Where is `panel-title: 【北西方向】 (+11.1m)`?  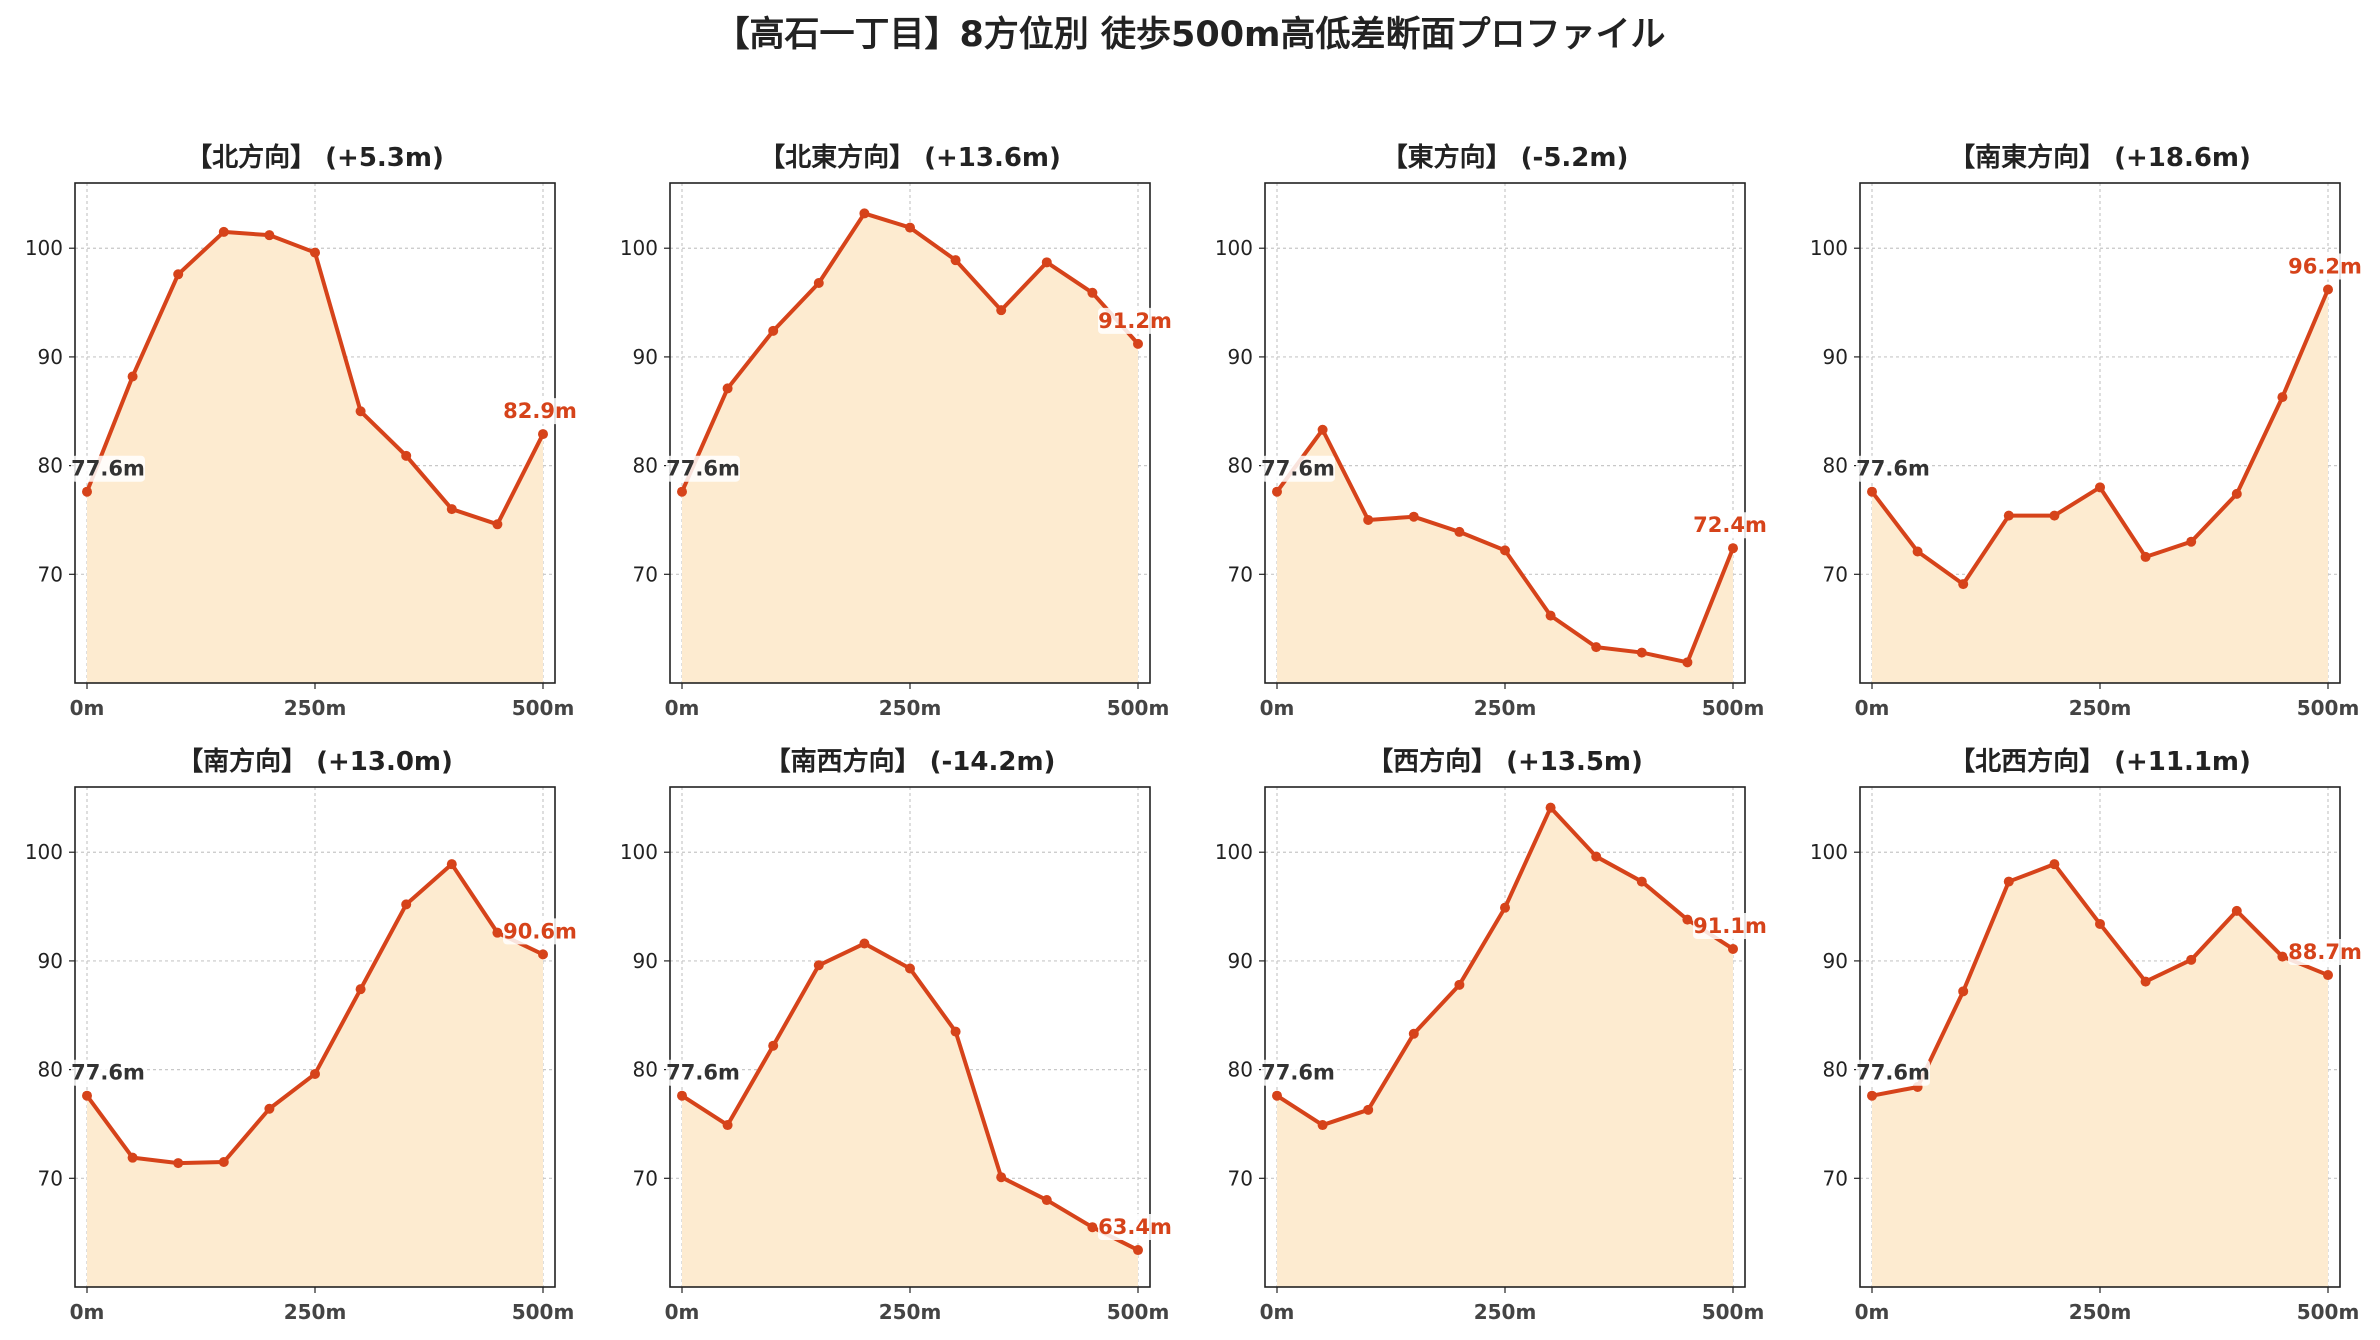
panel-title: 【北西方向】 (+11.1m) is located at coordinates (2100, 761).